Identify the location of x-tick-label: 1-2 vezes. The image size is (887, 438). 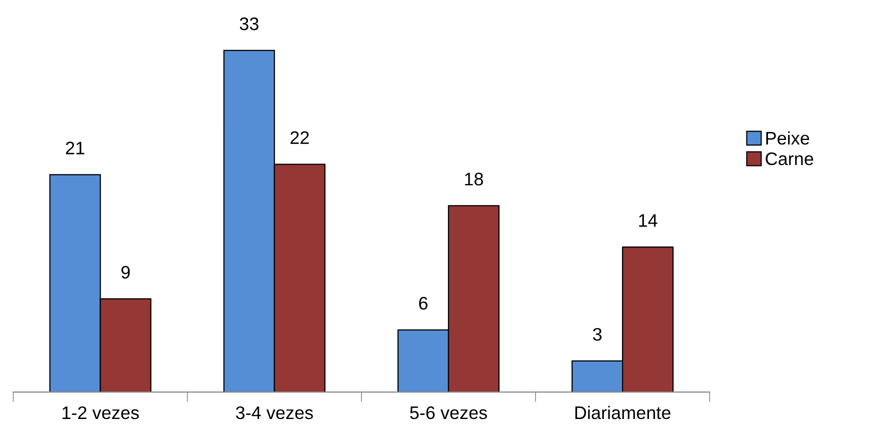
(100, 413).